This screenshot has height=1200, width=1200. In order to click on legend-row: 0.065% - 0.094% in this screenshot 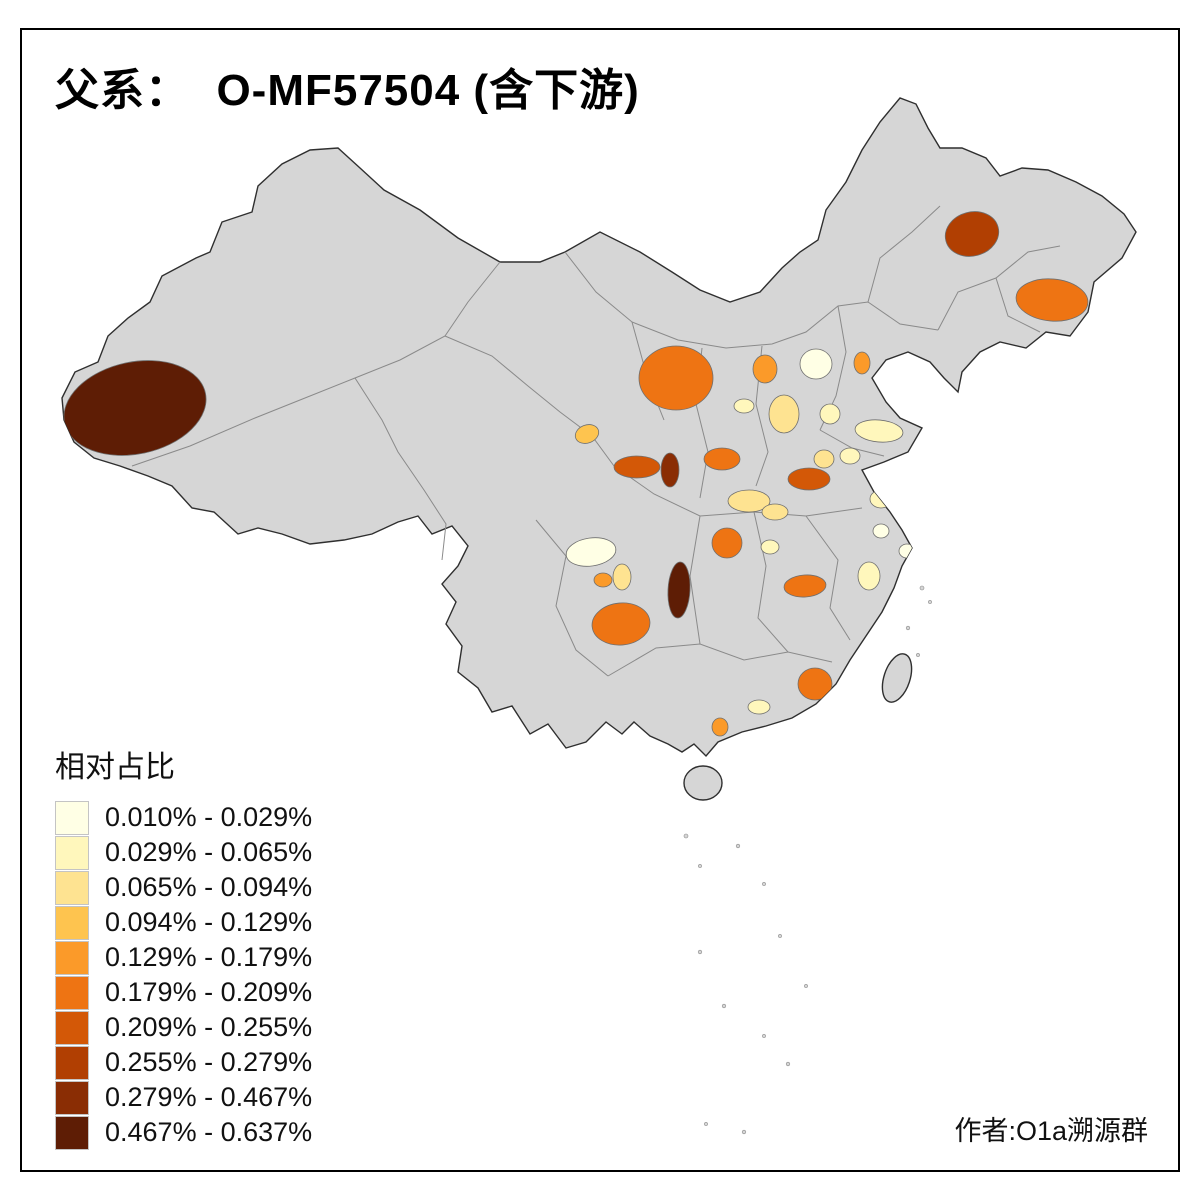, I will do `click(183, 887)`.